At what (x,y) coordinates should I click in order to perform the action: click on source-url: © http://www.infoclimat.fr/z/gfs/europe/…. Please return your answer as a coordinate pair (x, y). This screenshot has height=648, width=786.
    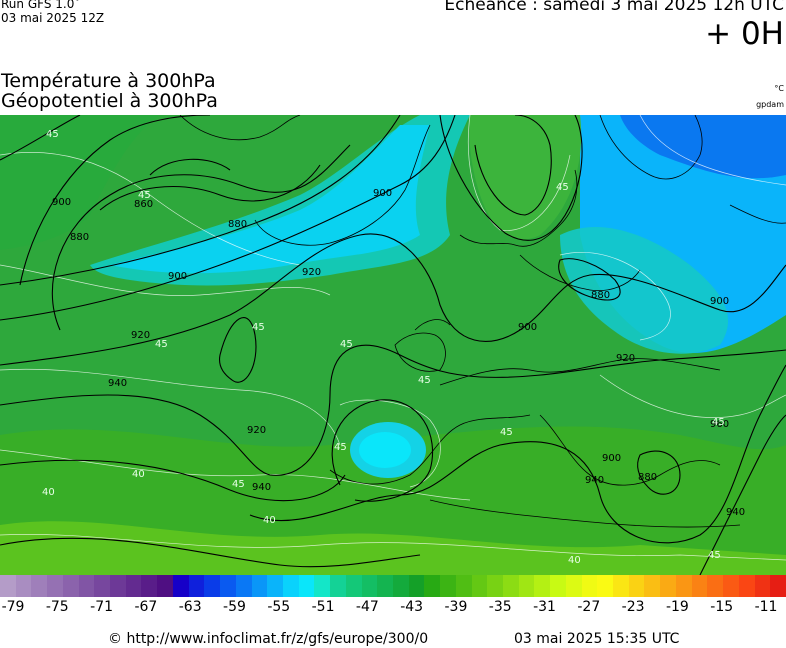
    Looking at the image, I should click on (268, 639).